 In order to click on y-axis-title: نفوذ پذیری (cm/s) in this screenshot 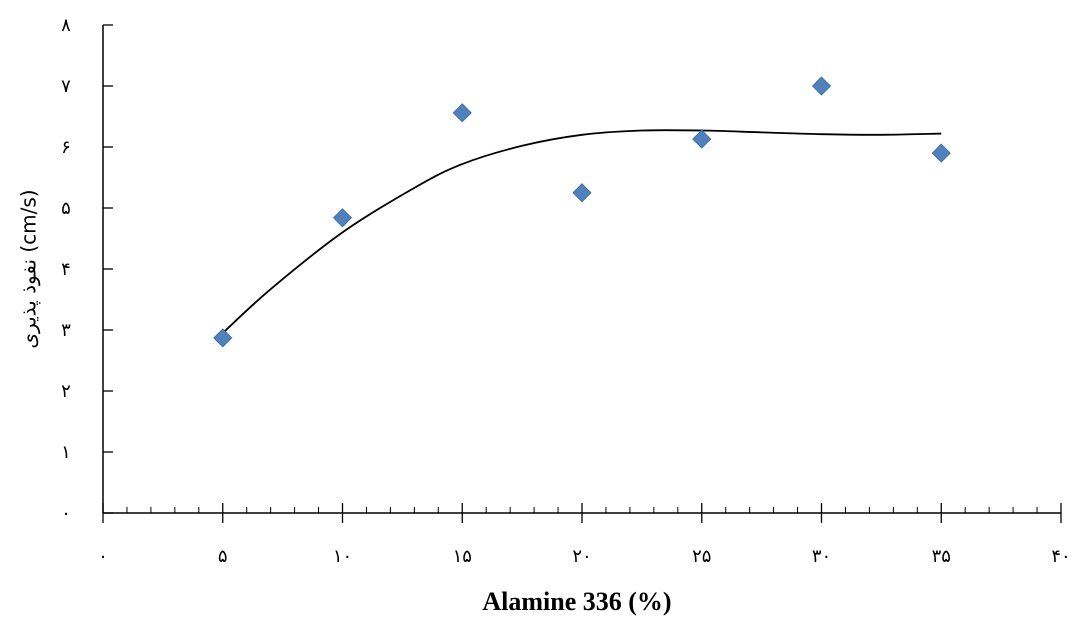, I will do `click(29, 268)`.